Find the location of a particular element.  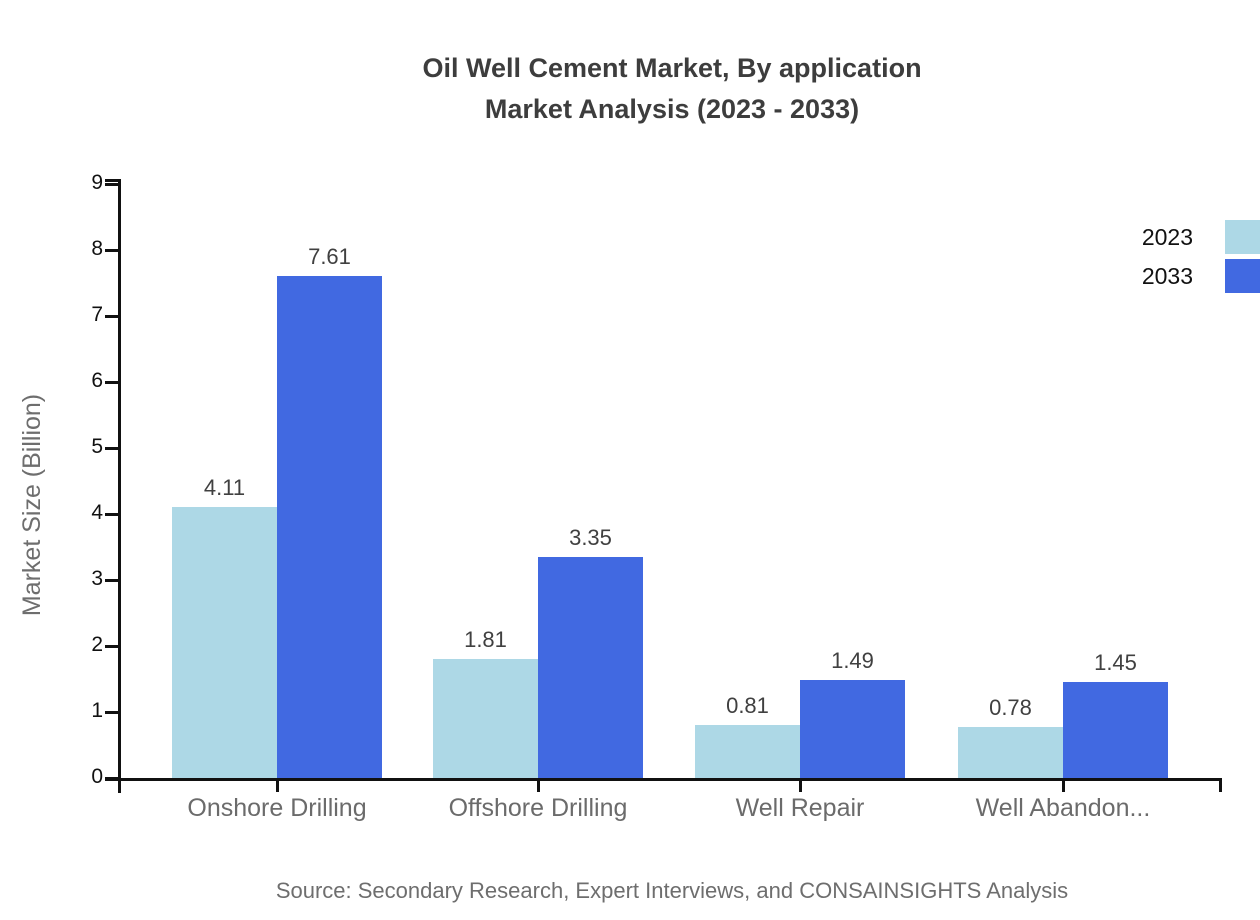

y-axis-tick-label: 0 is located at coordinates (97, 776).